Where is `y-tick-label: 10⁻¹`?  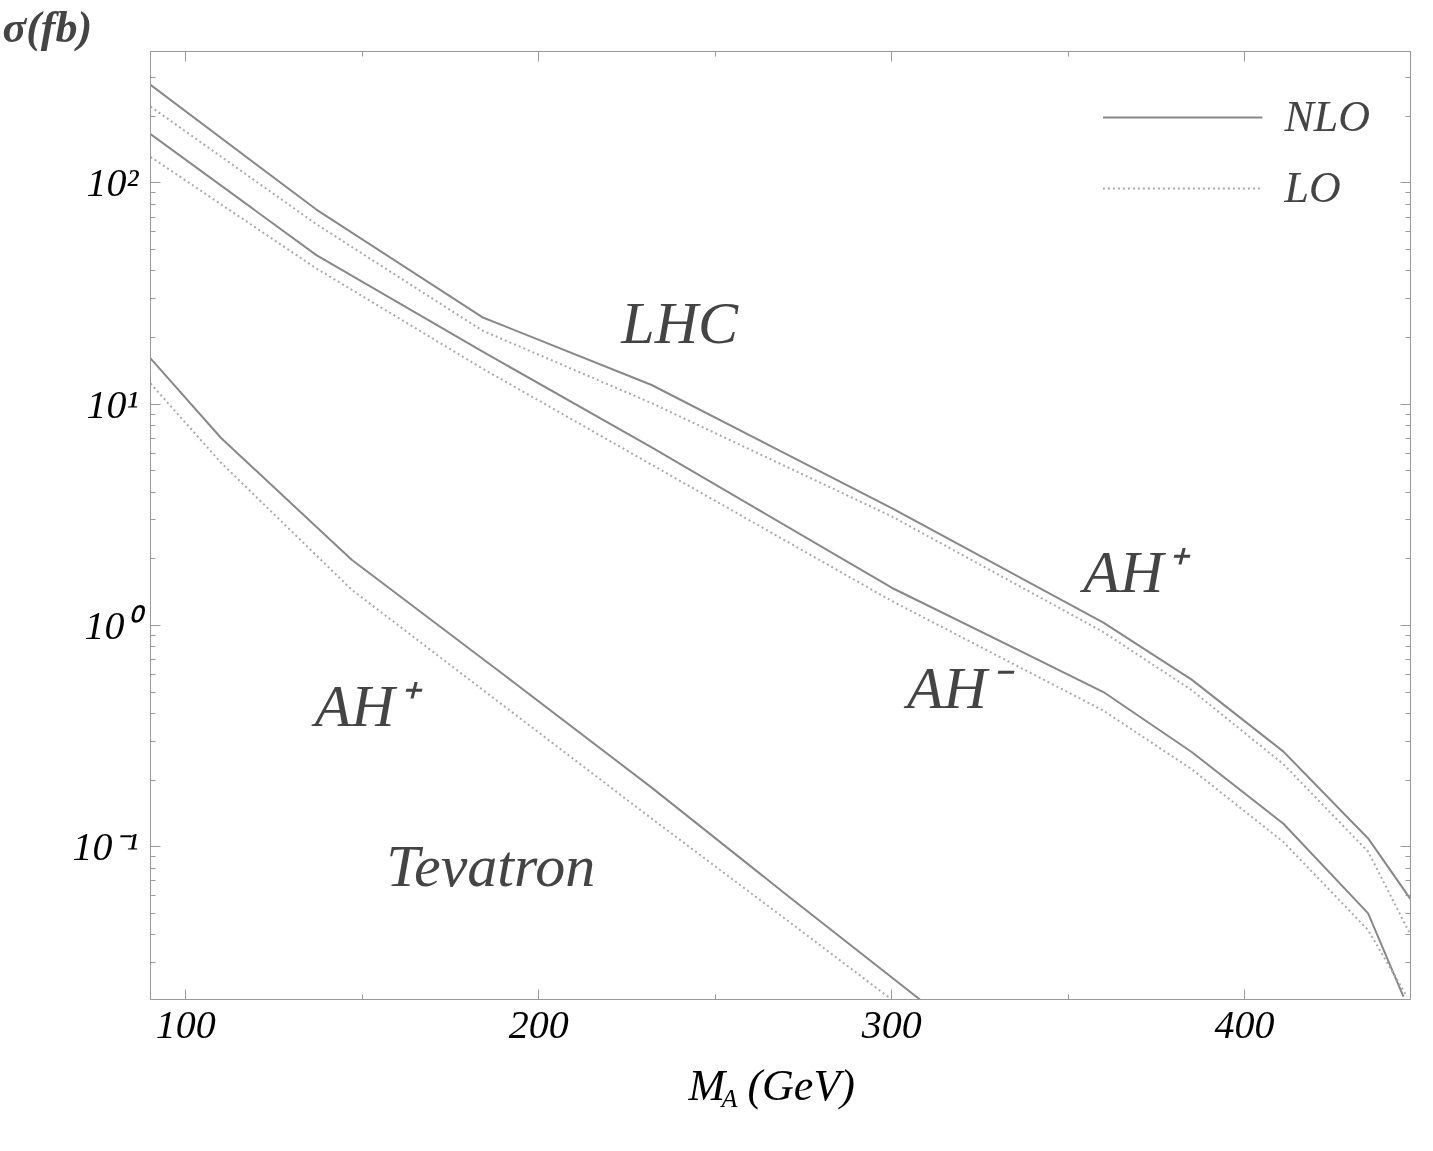 y-tick-label: 10⁻¹ is located at coordinates (105, 847).